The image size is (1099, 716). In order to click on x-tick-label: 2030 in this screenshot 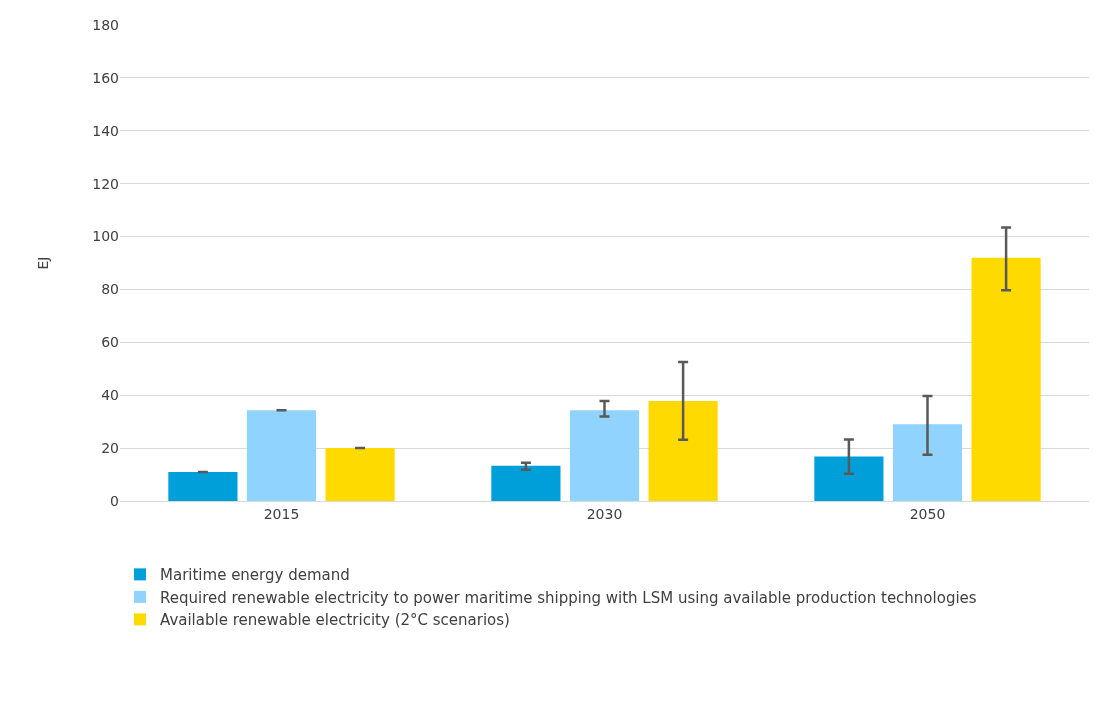, I will do `click(604, 513)`.